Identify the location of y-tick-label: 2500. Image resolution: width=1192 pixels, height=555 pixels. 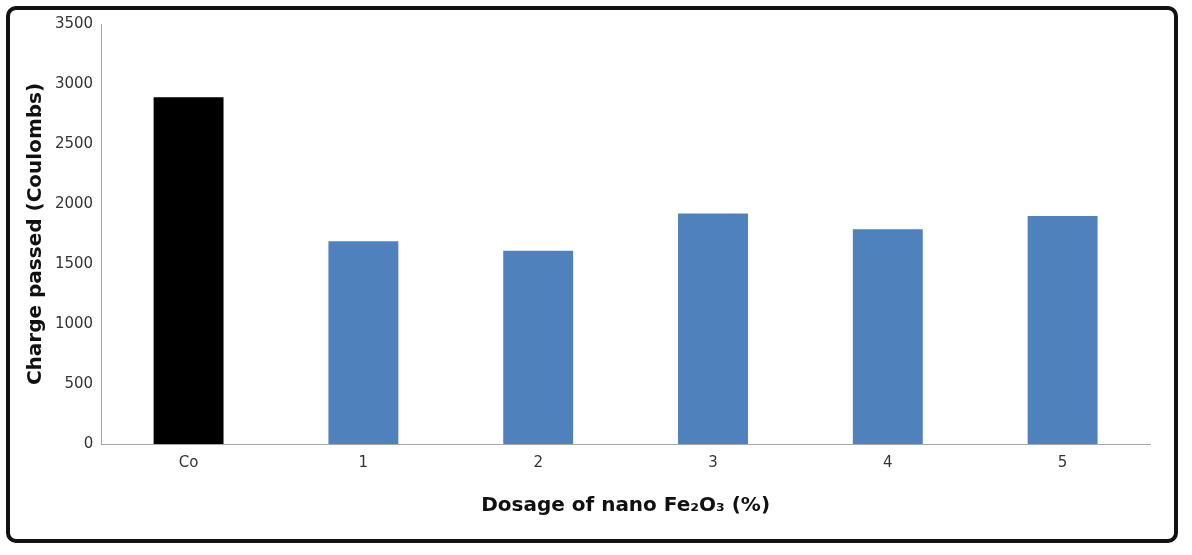
(74, 142).